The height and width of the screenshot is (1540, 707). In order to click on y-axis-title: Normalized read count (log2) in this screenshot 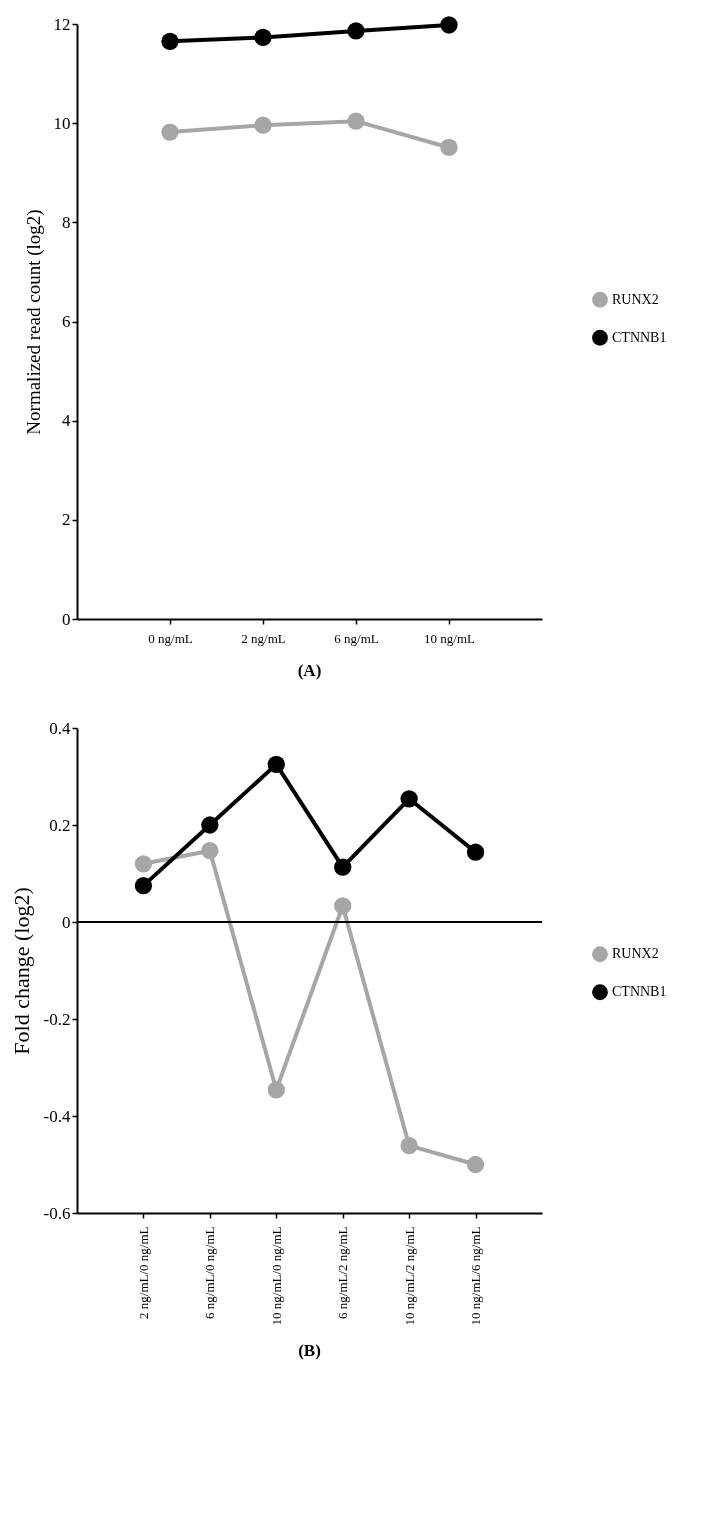, I will do `click(33, 322)`.